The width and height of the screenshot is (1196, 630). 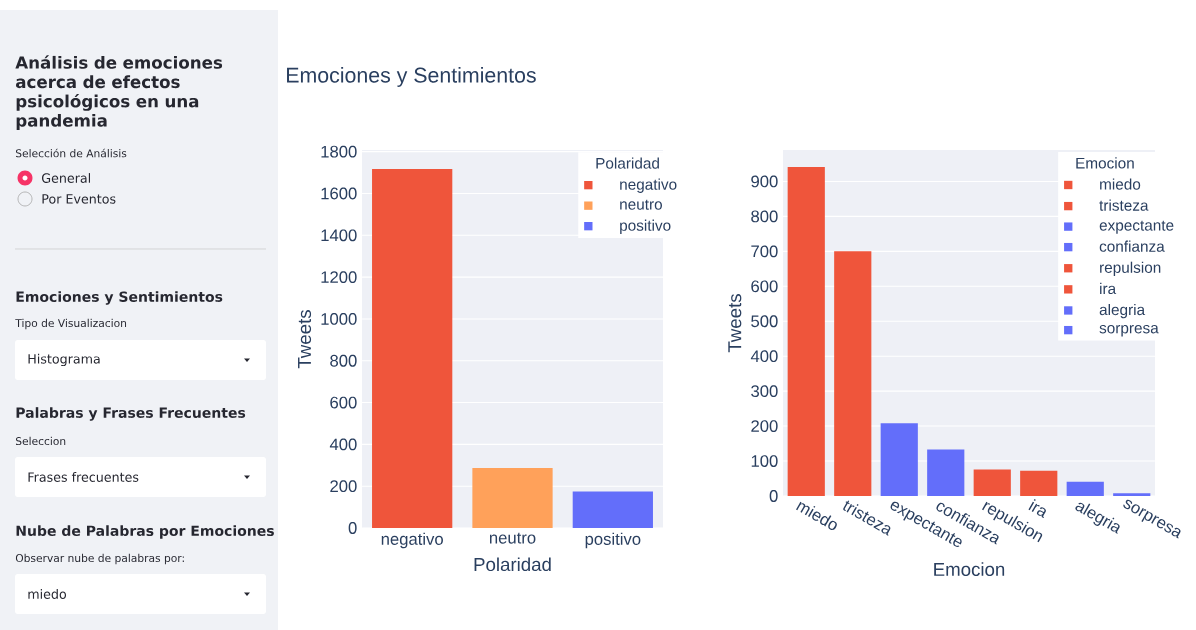 I want to click on text: Frases frecuentes, so click(x=83, y=477).